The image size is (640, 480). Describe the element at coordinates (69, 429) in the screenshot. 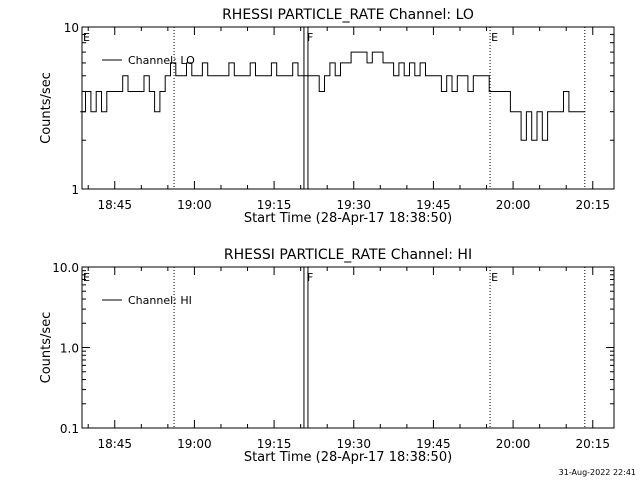

I see `y-tick-label: 0.1` at that location.